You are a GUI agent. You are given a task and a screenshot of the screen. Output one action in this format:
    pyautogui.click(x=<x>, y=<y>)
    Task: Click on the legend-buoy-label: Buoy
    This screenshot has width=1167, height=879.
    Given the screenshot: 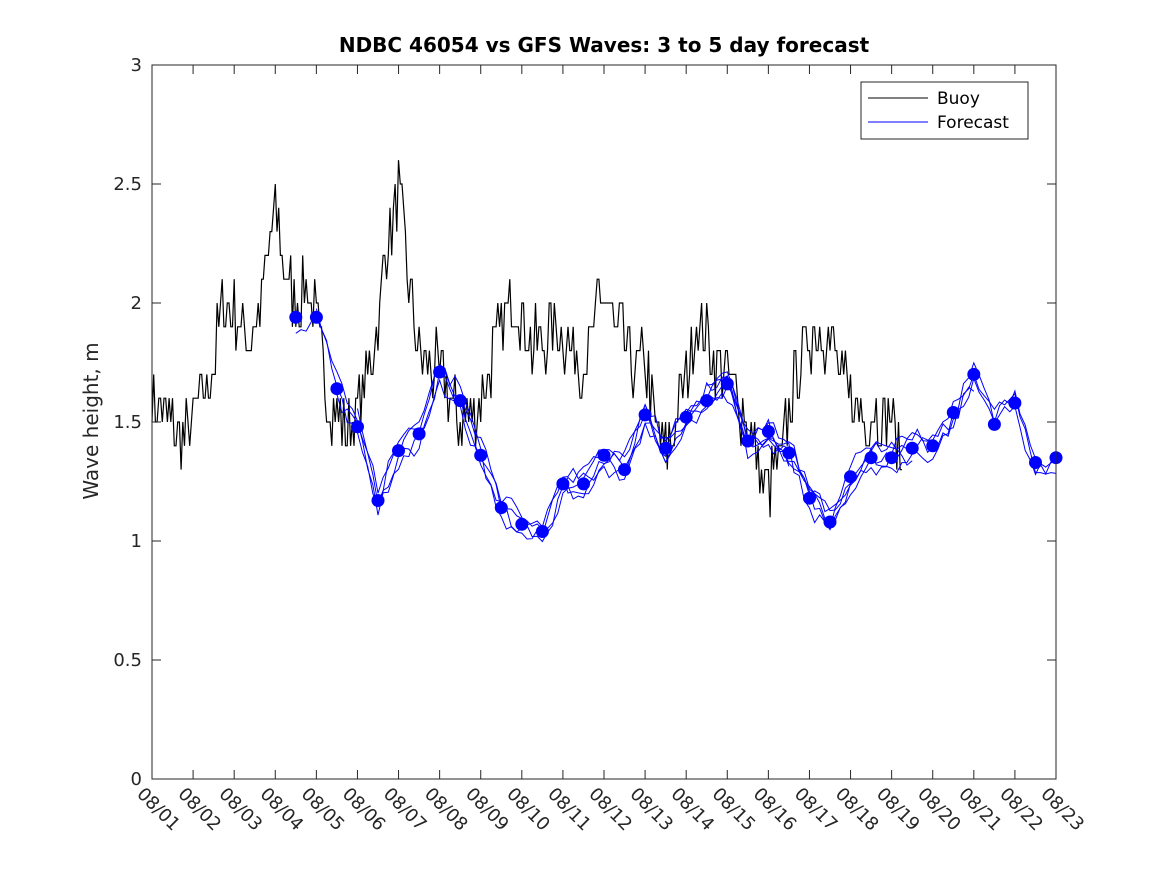 What is the action you would take?
    pyautogui.click(x=958, y=99)
    